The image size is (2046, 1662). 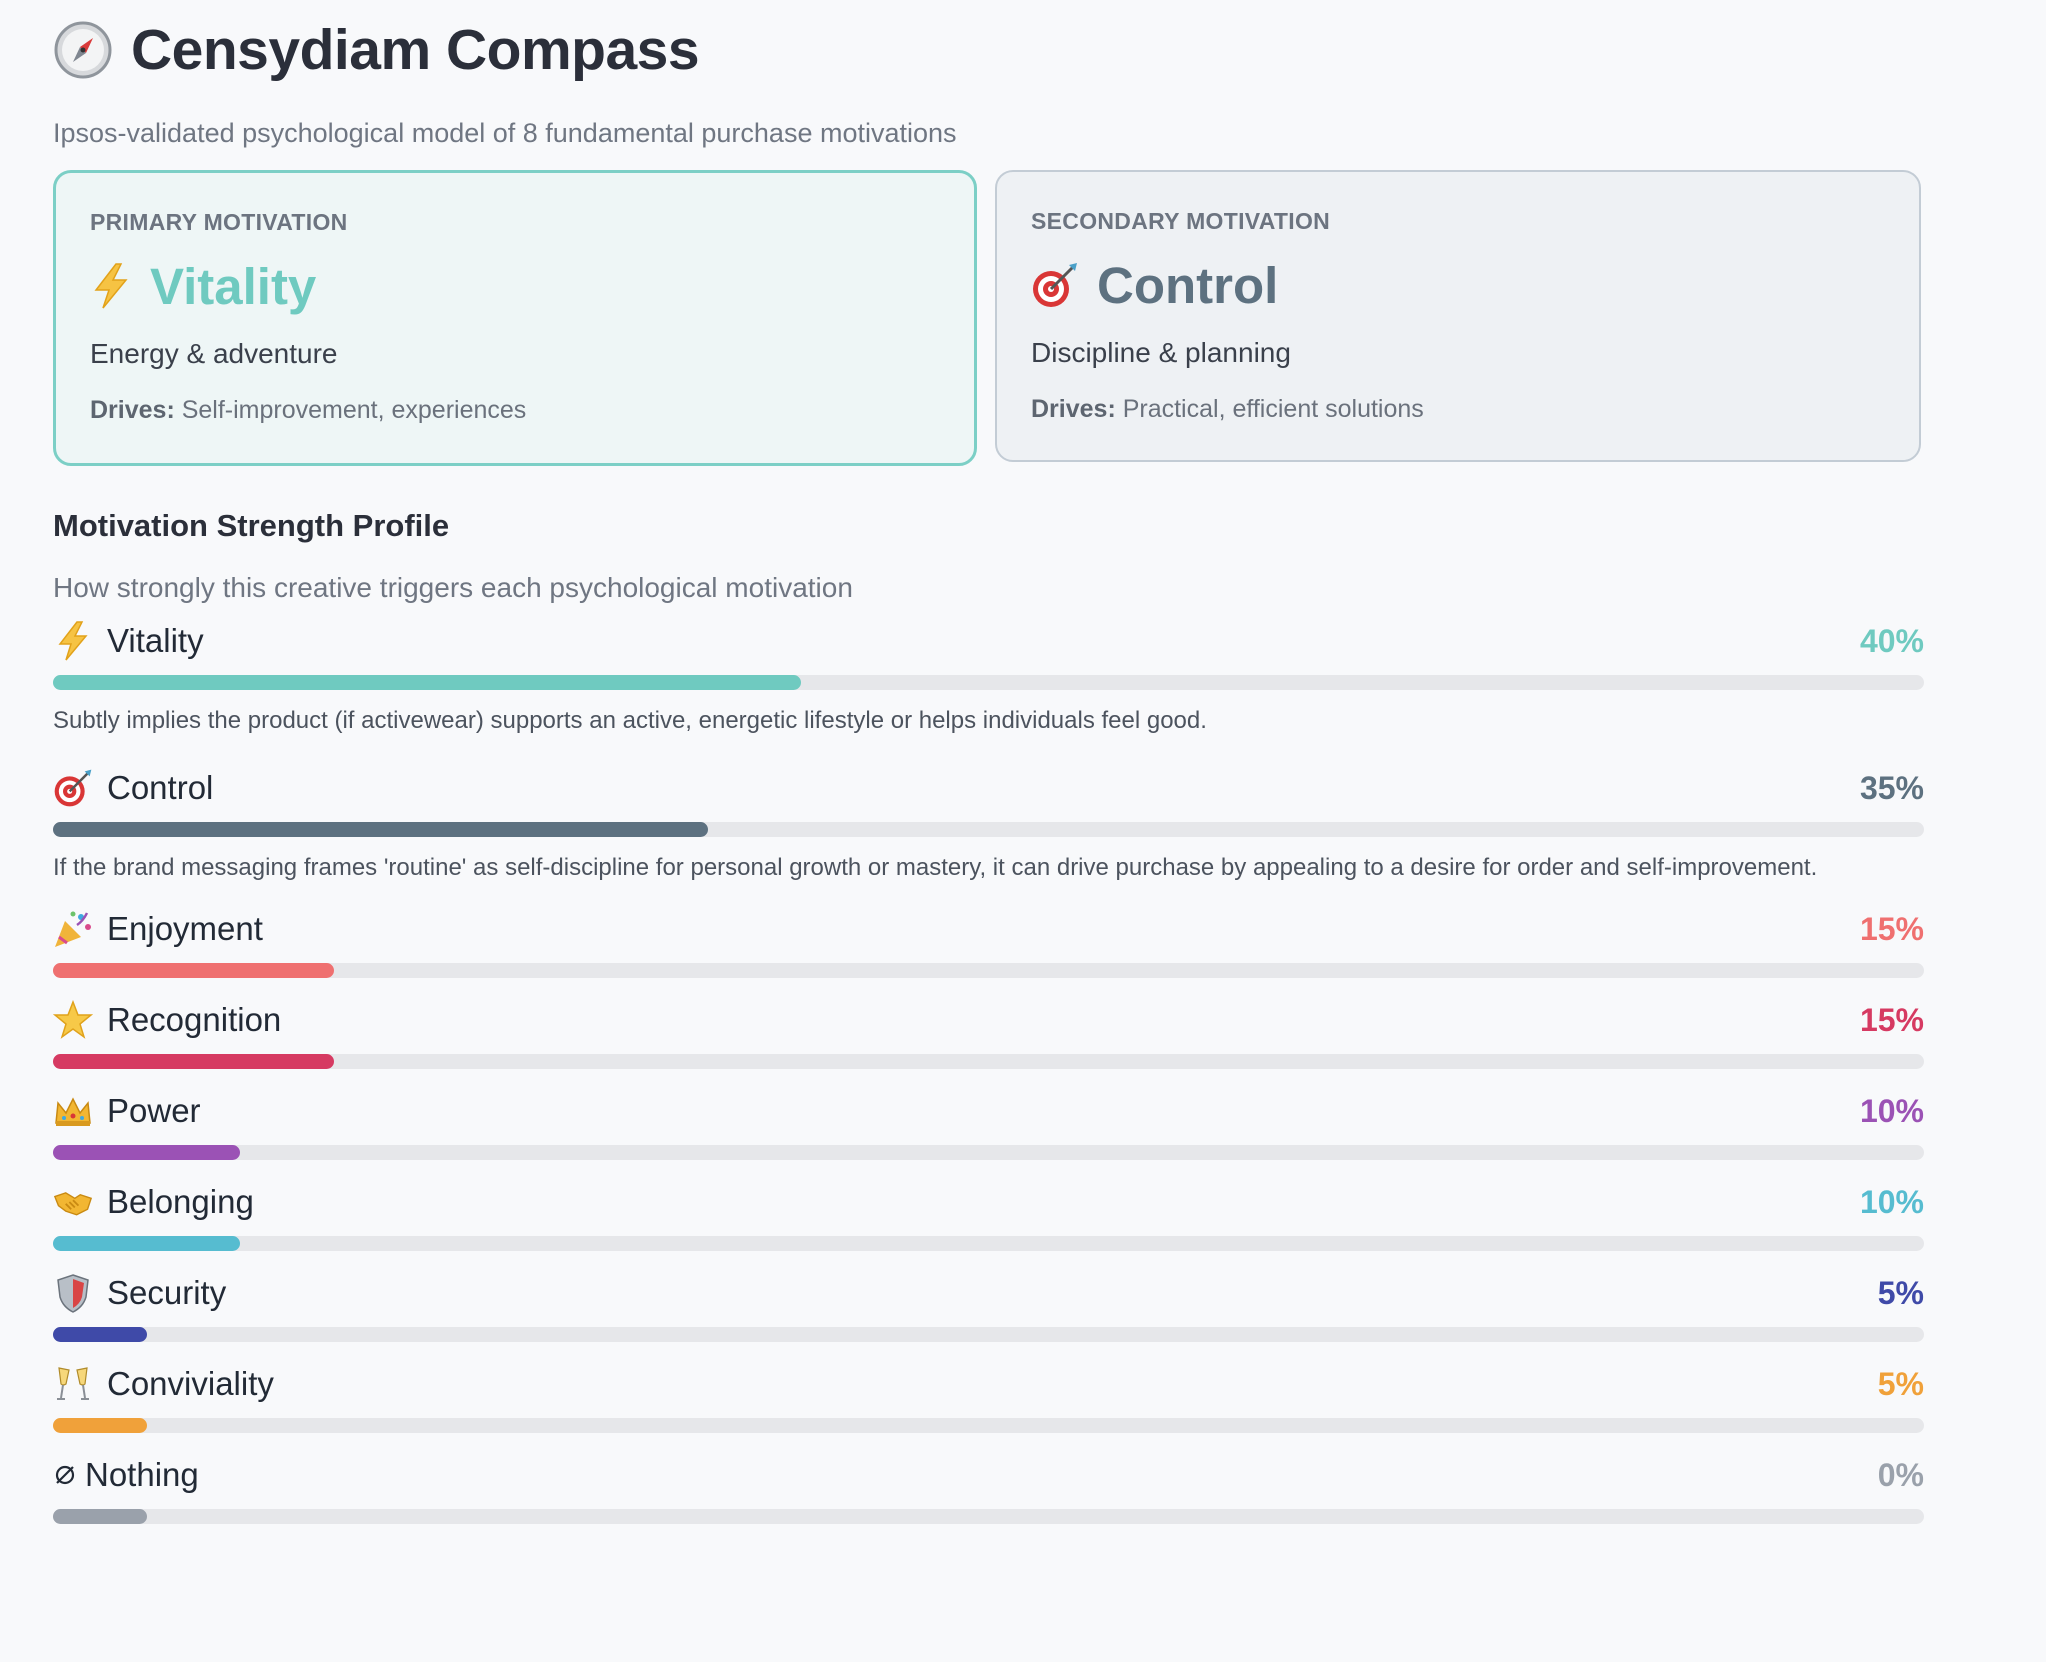 I want to click on motivation-label: Control, so click(x=160, y=787).